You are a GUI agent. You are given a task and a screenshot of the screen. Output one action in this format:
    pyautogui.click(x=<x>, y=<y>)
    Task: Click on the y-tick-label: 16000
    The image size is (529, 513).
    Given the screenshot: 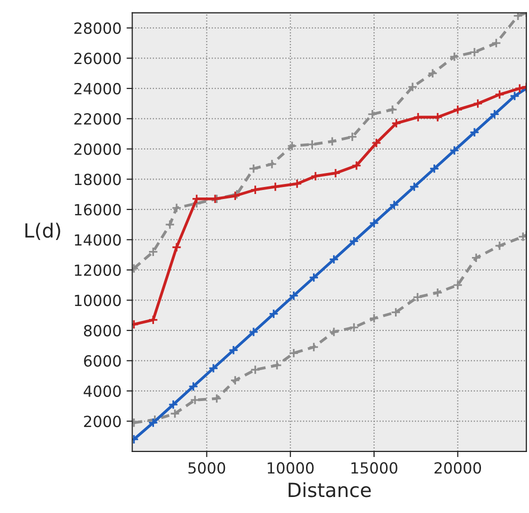 What is the action you would take?
    pyautogui.click(x=97, y=210)
    